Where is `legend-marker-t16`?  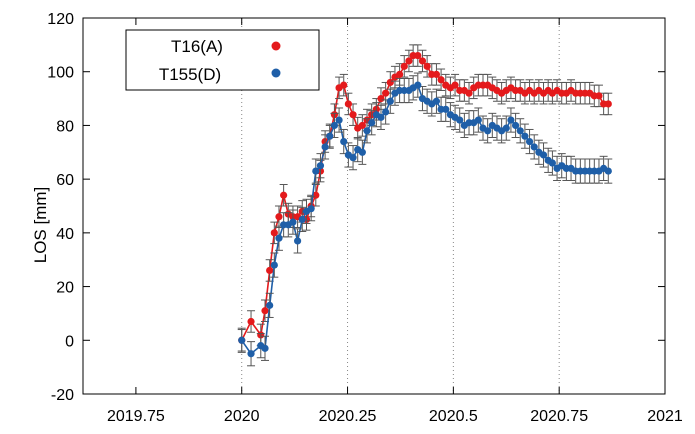
legend-marker-t16 is located at coordinates (276, 46).